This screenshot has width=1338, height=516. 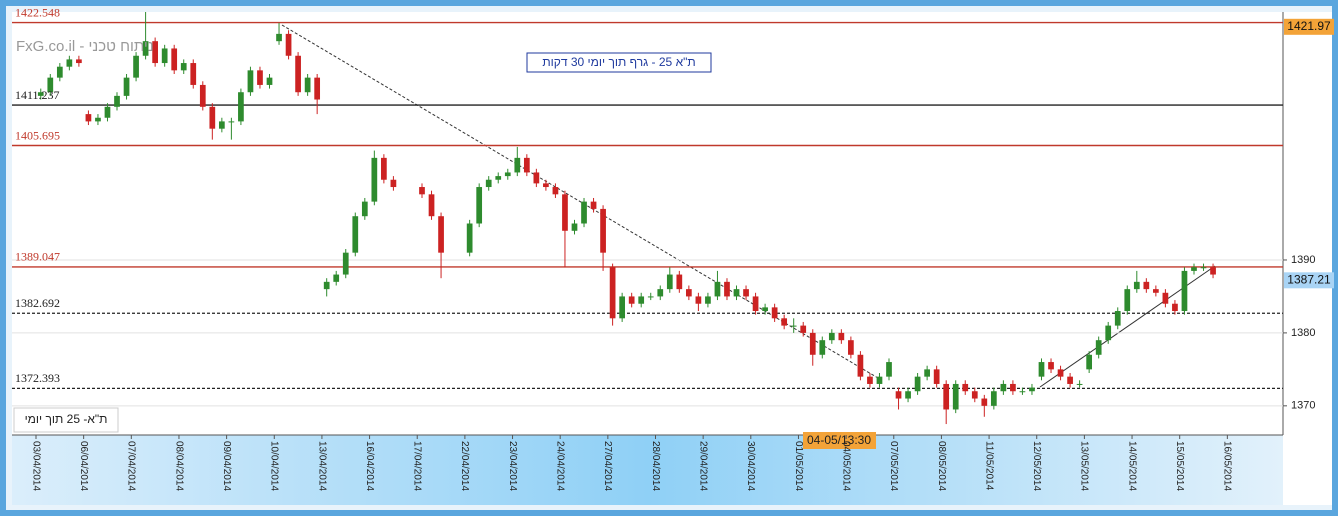 I want to click on x-tick-label: 13/04/2014, so click(x=321, y=466).